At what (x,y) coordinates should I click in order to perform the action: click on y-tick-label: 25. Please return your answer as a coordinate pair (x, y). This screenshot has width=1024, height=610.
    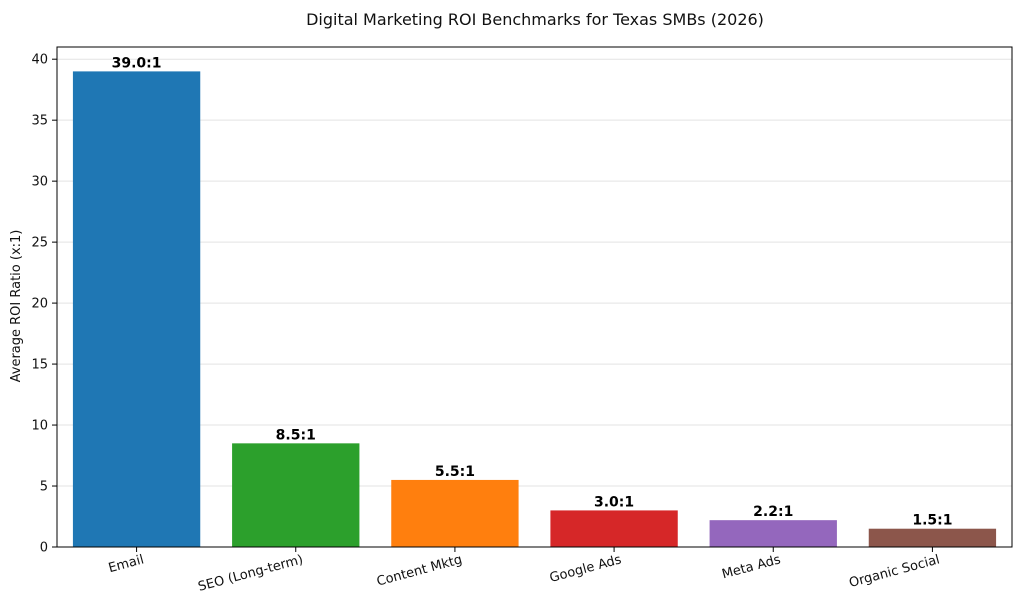
    Looking at the image, I should click on (39, 243).